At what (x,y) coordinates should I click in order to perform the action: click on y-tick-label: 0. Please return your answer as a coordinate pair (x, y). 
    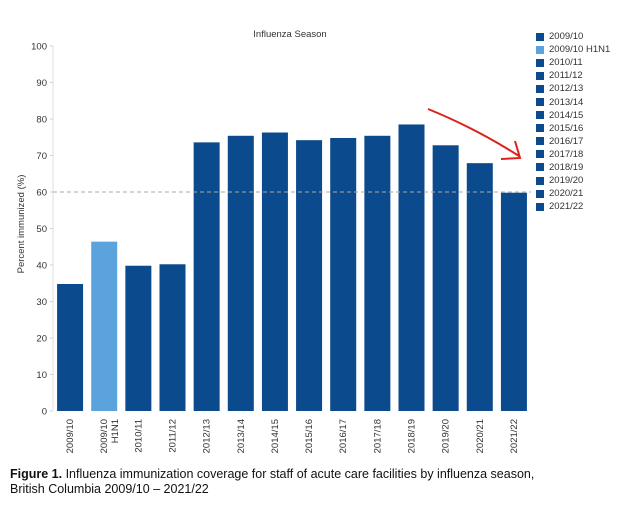
    Looking at the image, I should click on (44, 412).